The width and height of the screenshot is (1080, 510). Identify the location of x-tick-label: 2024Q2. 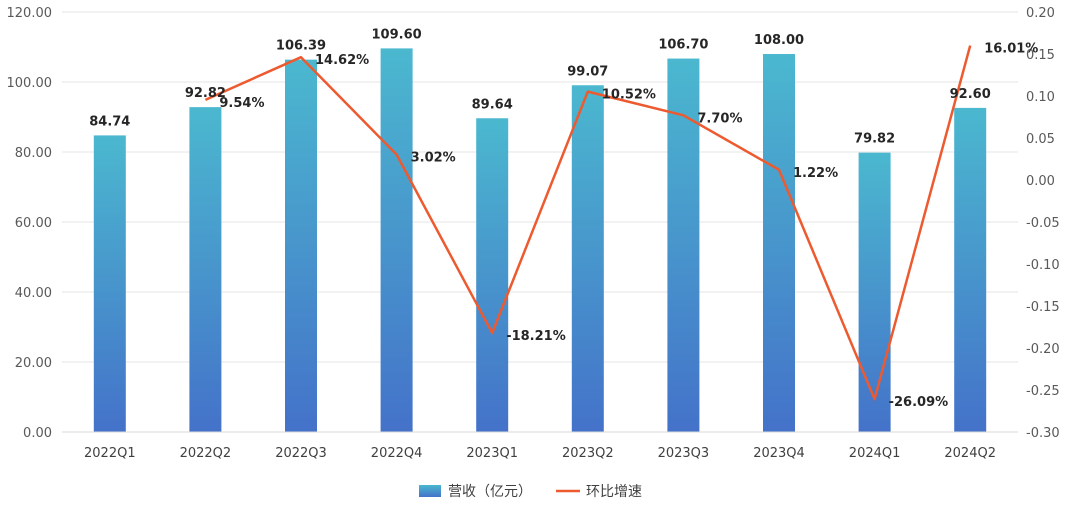
(970, 453).